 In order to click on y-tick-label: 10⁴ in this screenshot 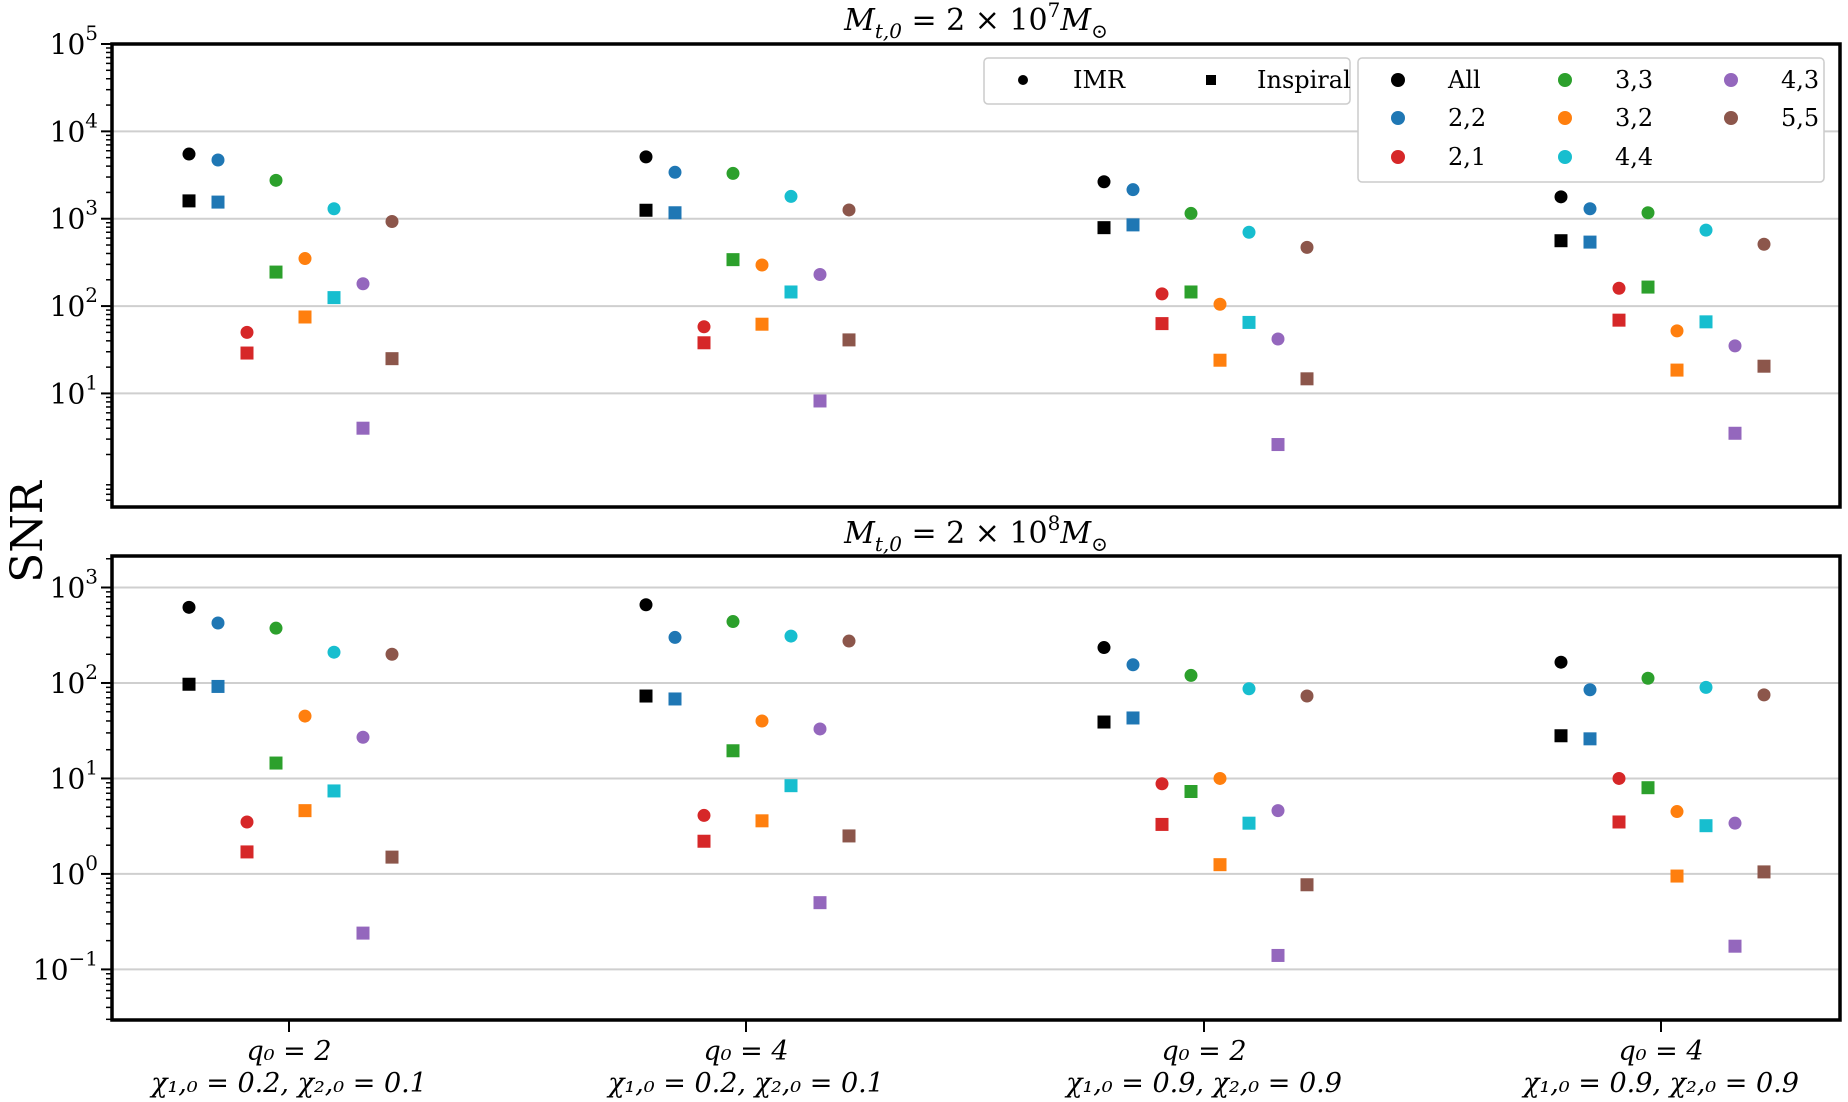, I will do `click(74, 128)`.